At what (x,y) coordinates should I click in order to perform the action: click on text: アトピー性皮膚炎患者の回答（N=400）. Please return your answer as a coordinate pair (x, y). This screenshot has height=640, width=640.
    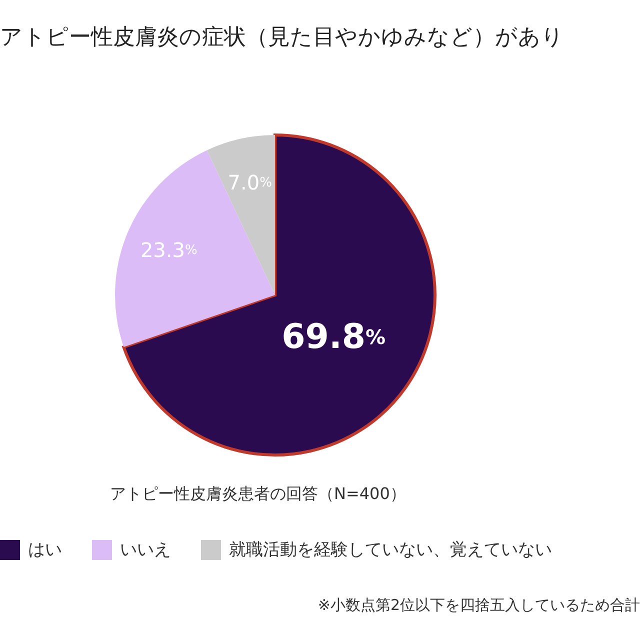
    Looking at the image, I should click on (258, 494).